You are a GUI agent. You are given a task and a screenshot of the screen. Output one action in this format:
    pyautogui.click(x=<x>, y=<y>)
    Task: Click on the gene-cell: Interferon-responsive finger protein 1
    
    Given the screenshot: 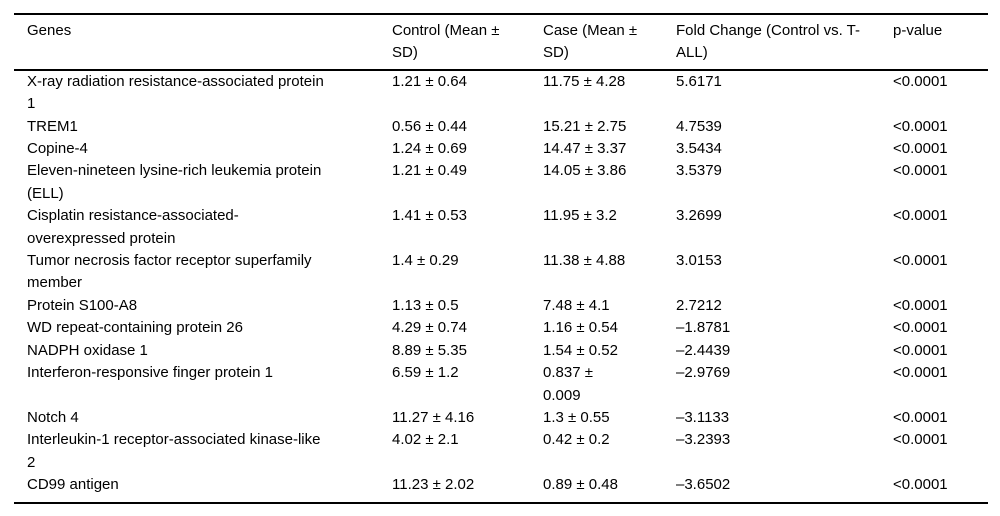 What is the action you would take?
    pyautogui.click(x=150, y=373)
    